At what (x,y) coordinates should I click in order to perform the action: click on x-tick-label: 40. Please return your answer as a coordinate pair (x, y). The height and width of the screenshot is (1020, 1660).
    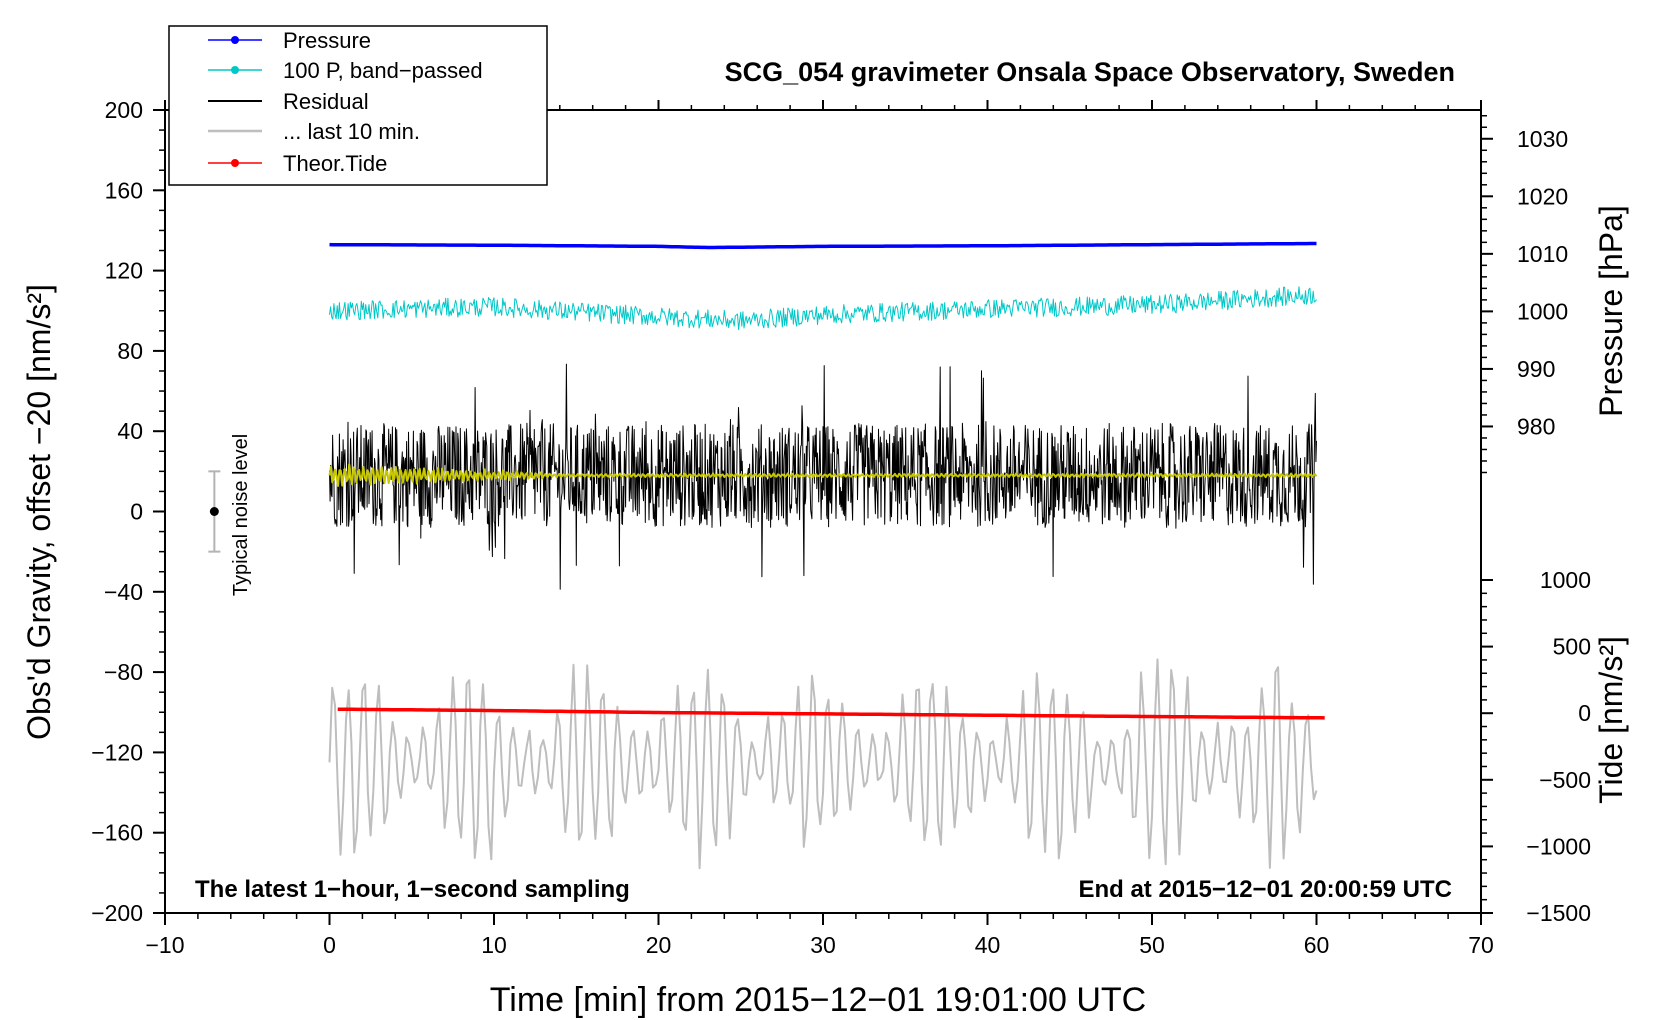
    Looking at the image, I should click on (988, 945).